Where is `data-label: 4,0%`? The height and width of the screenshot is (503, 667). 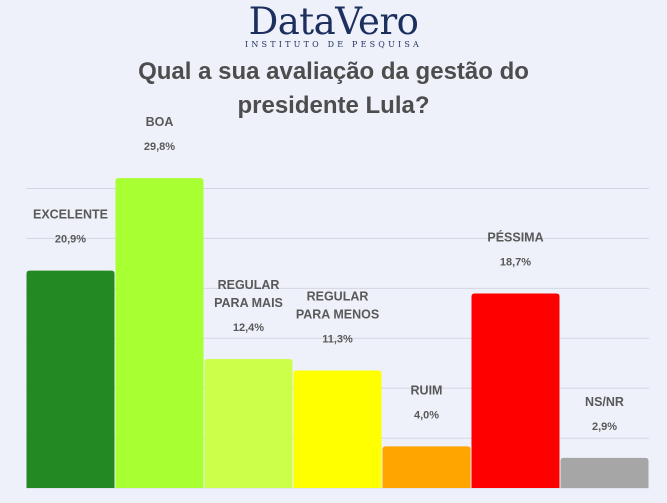
data-label: 4,0% is located at coordinates (426, 415).